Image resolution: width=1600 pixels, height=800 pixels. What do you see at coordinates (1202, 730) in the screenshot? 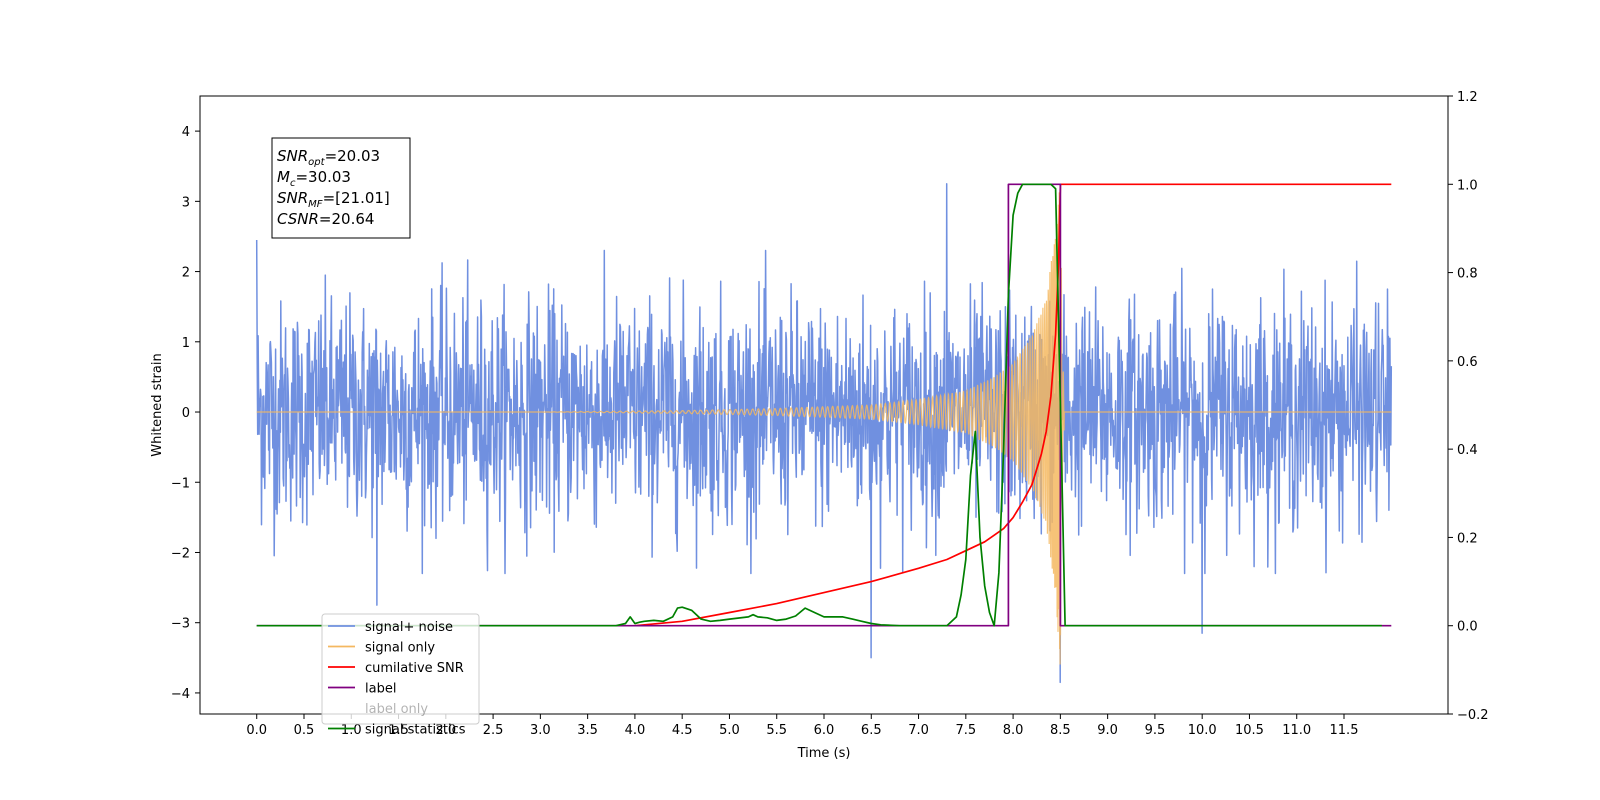
I see `x-tick-label: 10.0` at bounding box center [1202, 730].